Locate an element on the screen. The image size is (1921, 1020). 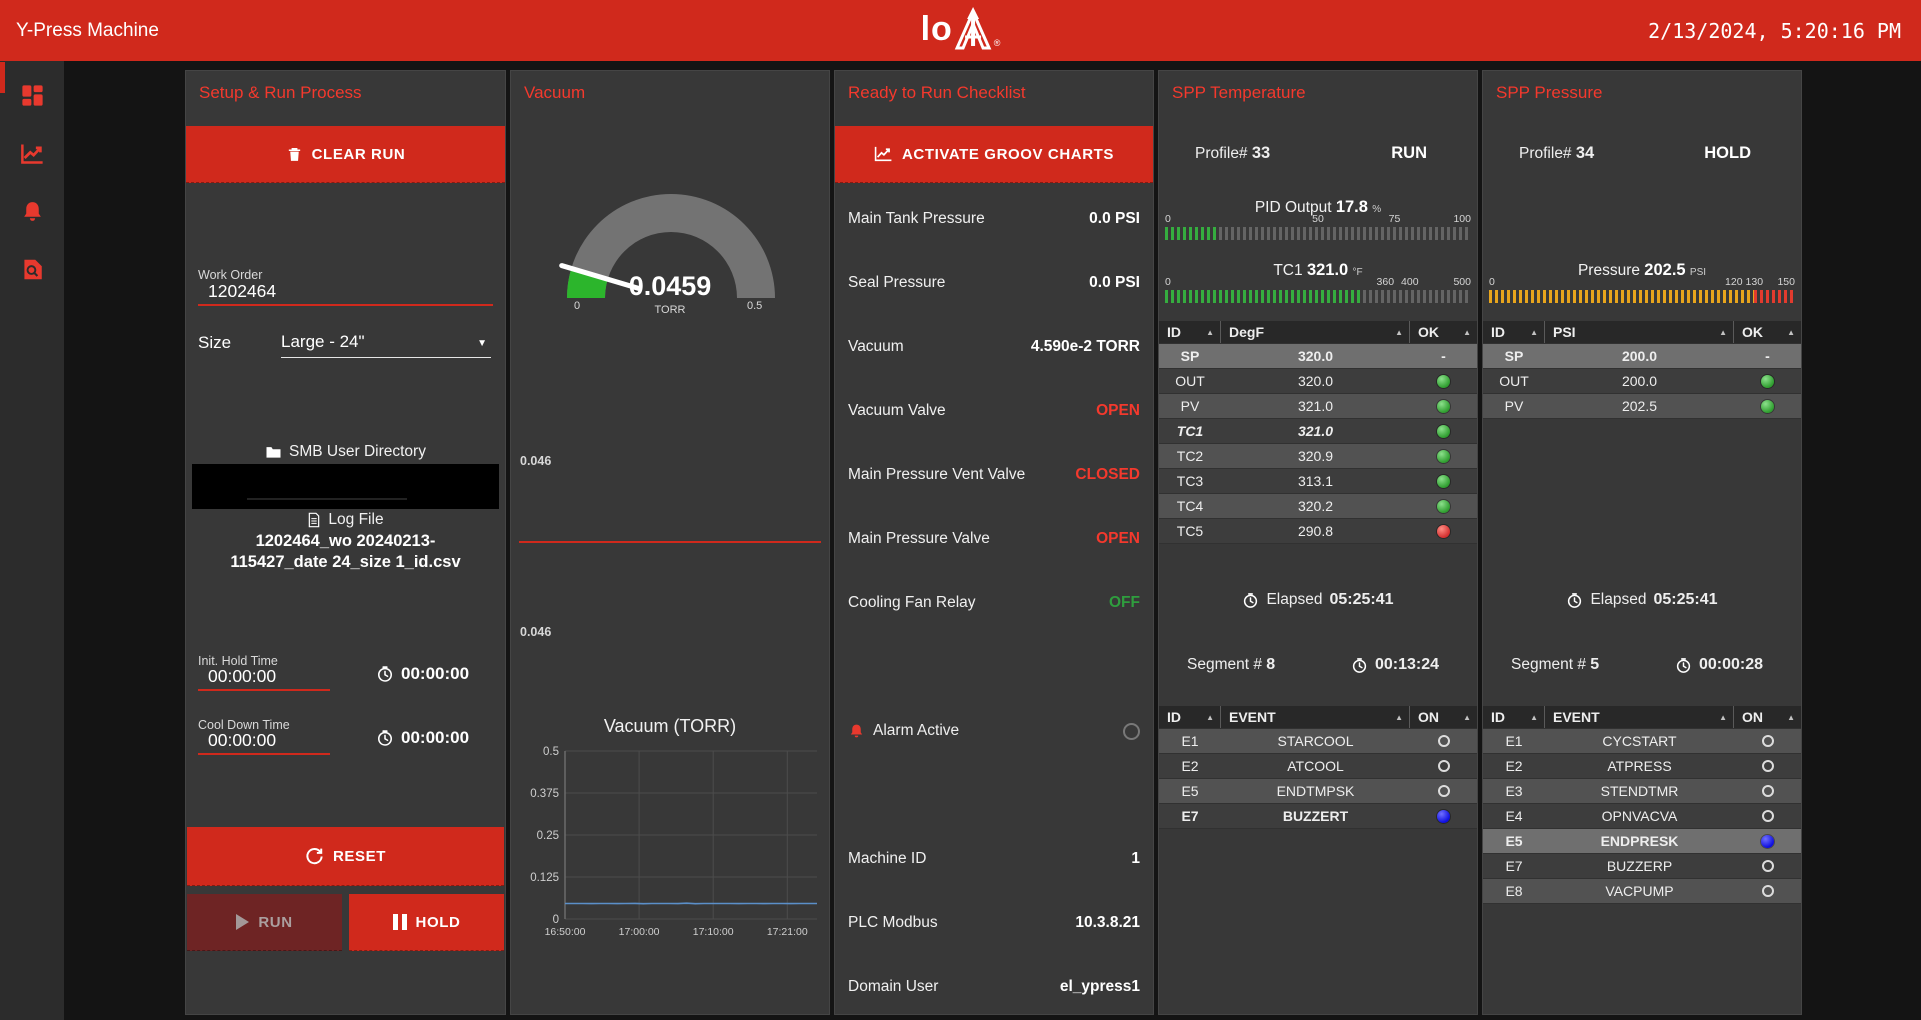
pressure-profile-row: Profile# 34 HOLD is located at coordinates (1635, 153).